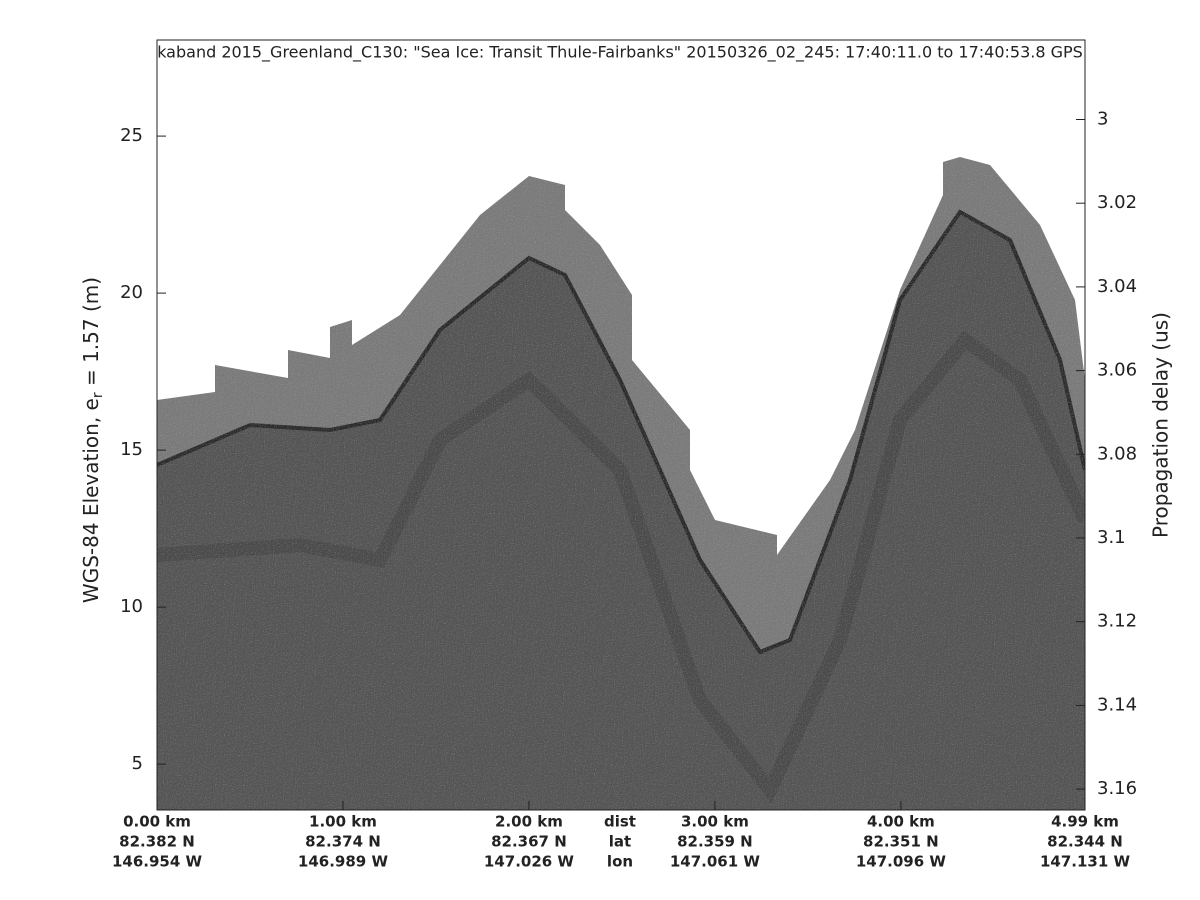 This screenshot has width=1200, height=900. What do you see at coordinates (620, 862) in the screenshot?
I see `row-label: lon` at bounding box center [620, 862].